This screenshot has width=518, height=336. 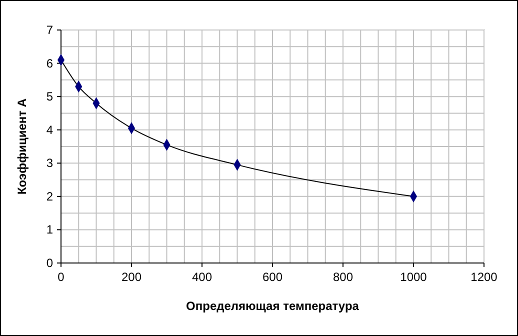 I want to click on x-tick-label: 200, so click(x=131, y=277).